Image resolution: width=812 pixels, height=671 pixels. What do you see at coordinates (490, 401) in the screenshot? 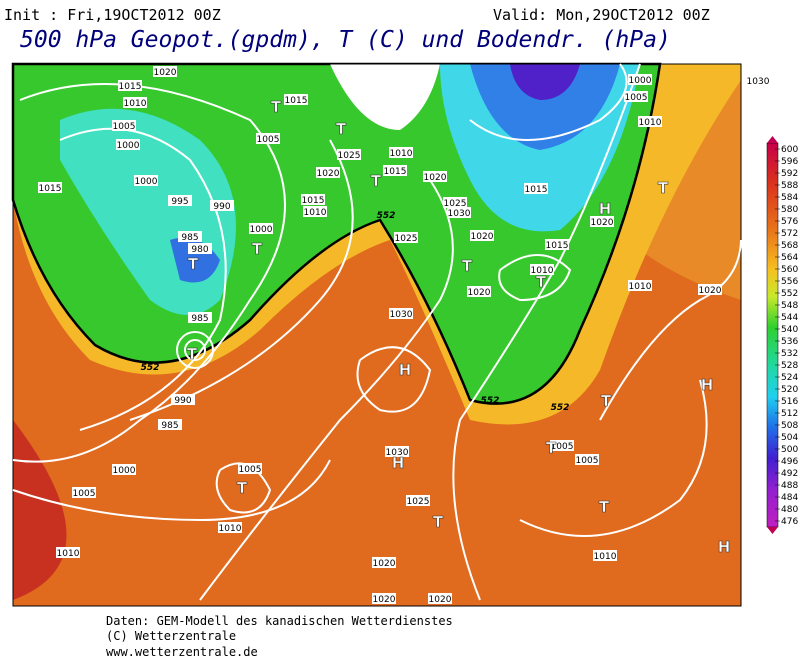
I see `contour-label: 552` at bounding box center [490, 401].